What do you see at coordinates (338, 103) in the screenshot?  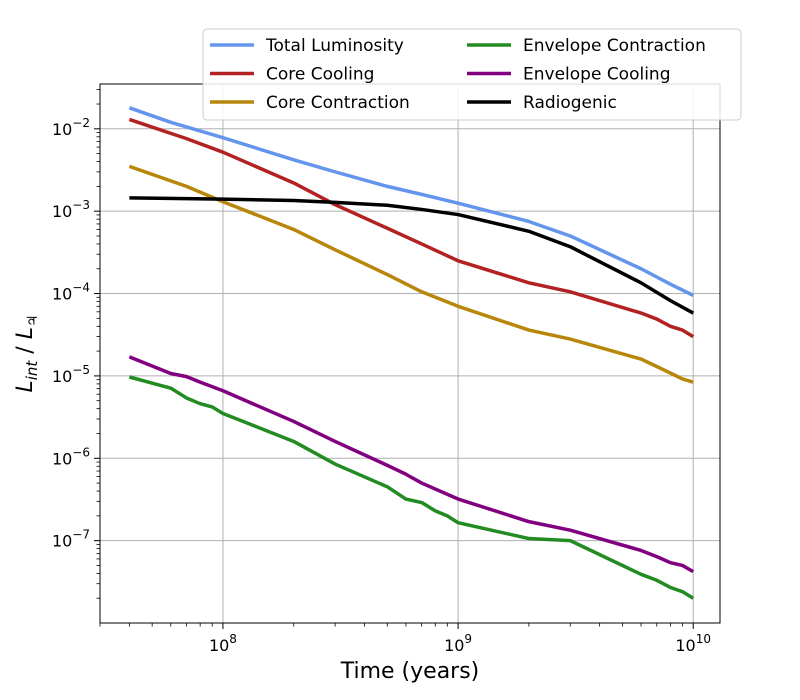 I see `legend-label: Core Contraction` at bounding box center [338, 103].